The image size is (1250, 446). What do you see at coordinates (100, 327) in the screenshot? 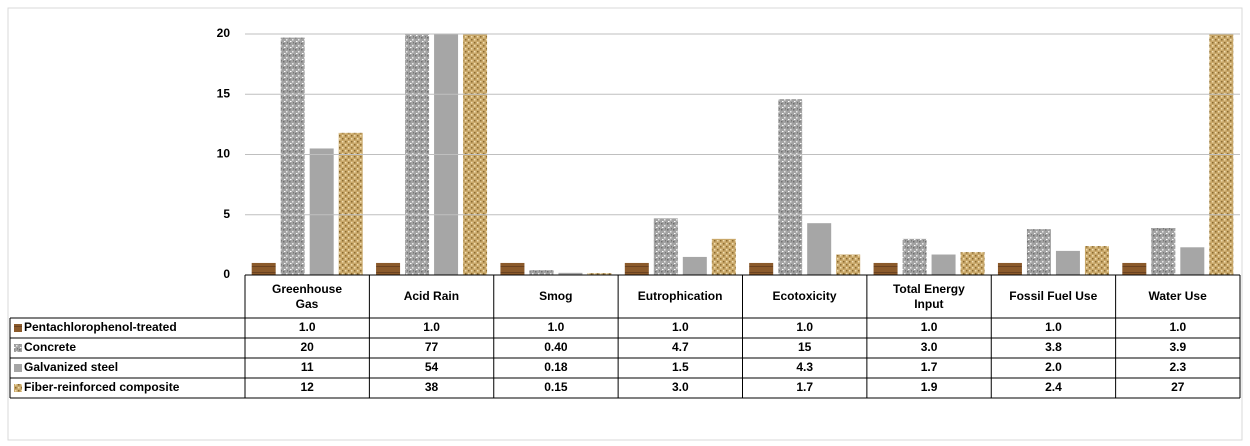
I see `legend-label: Pentachlorophenol-treated` at bounding box center [100, 327].